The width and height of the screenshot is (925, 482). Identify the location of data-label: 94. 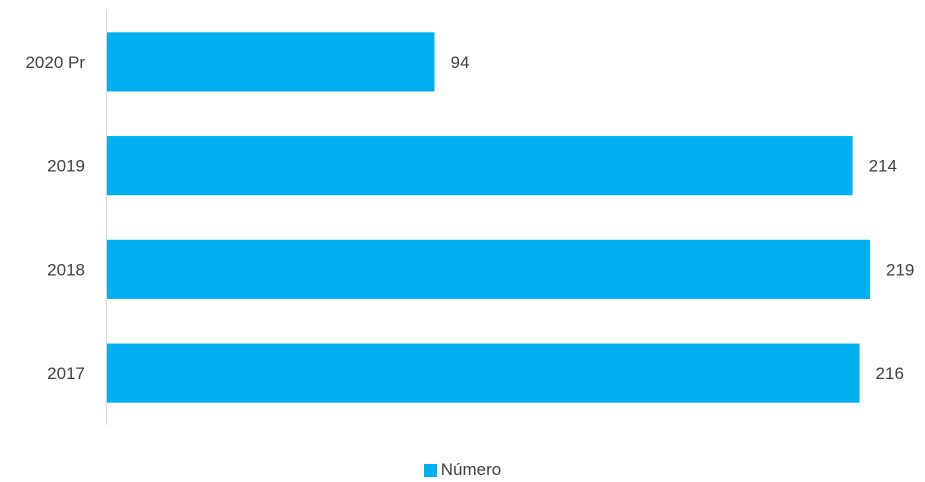
(459, 62).